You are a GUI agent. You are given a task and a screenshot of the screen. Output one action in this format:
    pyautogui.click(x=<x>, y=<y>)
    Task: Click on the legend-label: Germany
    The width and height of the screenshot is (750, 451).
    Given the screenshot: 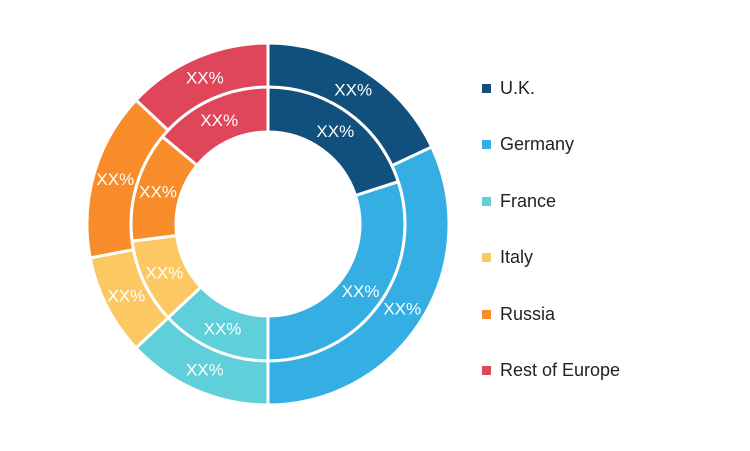 What is the action you would take?
    pyautogui.click(x=537, y=144)
    